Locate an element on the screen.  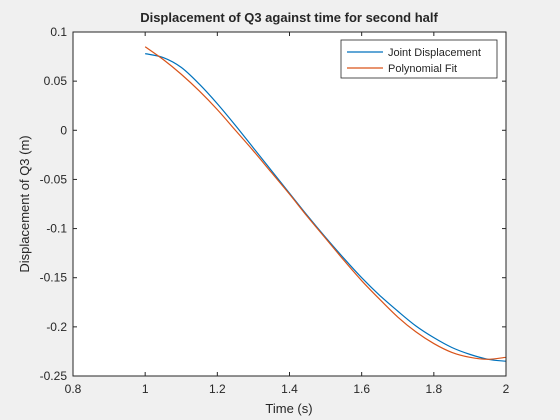
legend-box is located at coordinates (419, 59).